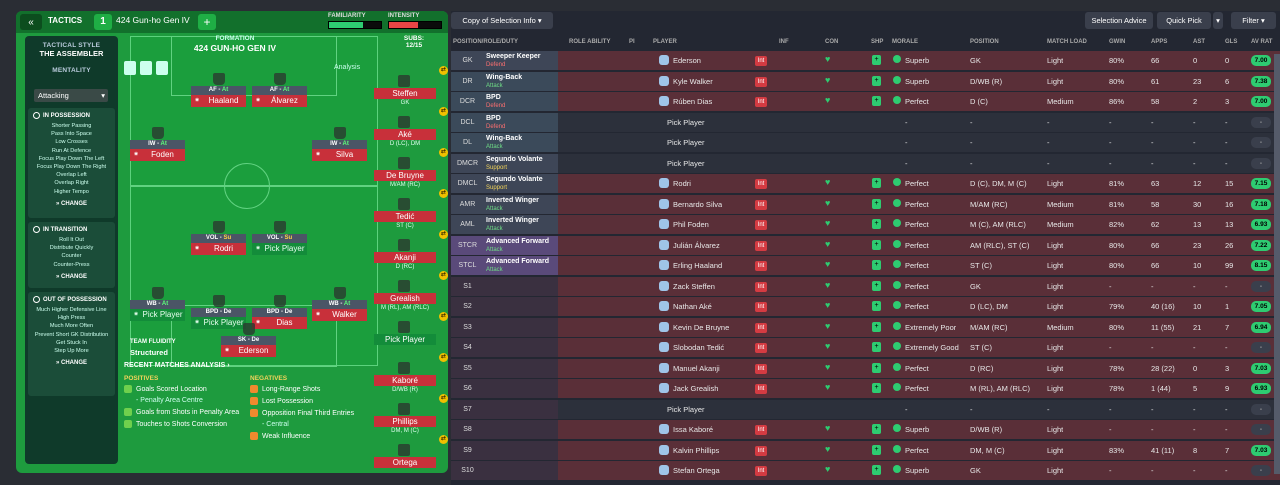  Describe the element at coordinates (411, 451) in the screenshot. I see `sub-card: ⇄ Ortega` at that location.